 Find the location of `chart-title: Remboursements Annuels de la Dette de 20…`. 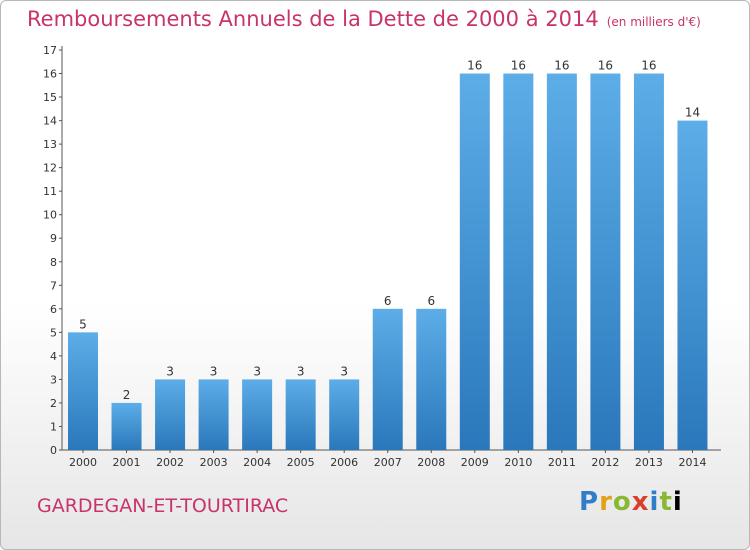

chart-title: Remboursements Annuels de la Dette de 20… is located at coordinates (364, 19).